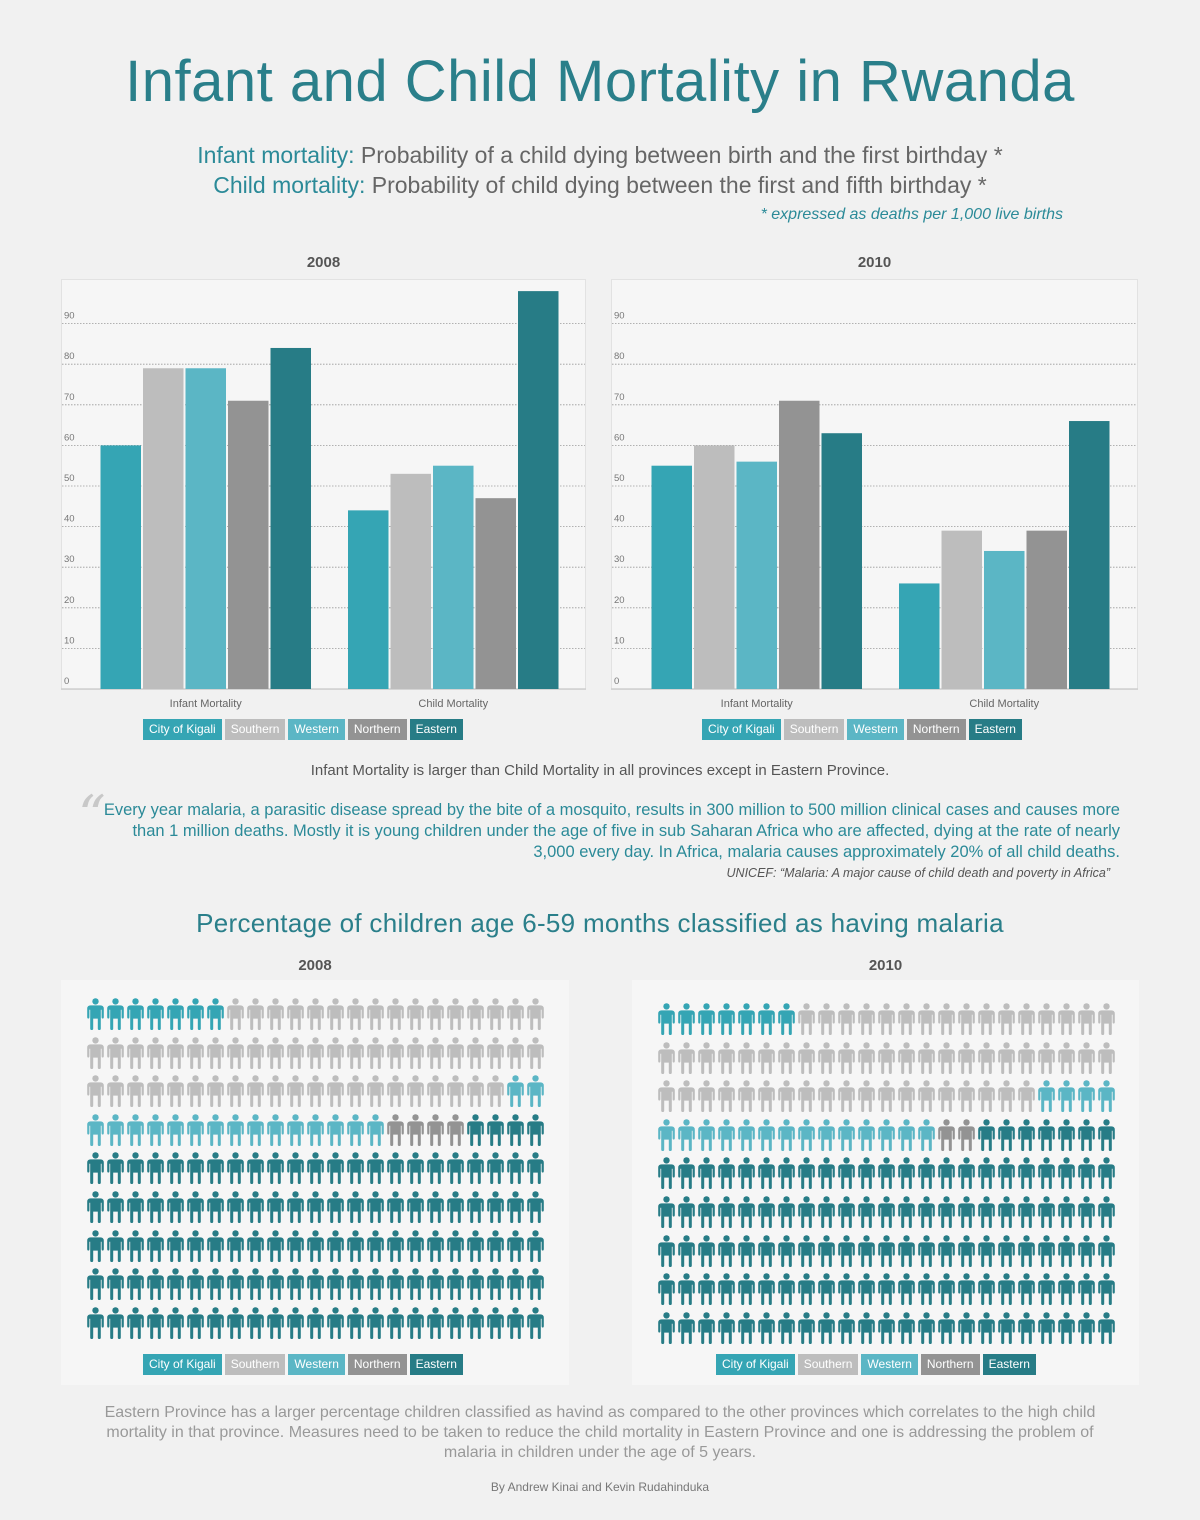  What do you see at coordinates (714, 567) in the screenshot?
I see `bar-southern-infant-mortality` at bounding box center [714, 567].